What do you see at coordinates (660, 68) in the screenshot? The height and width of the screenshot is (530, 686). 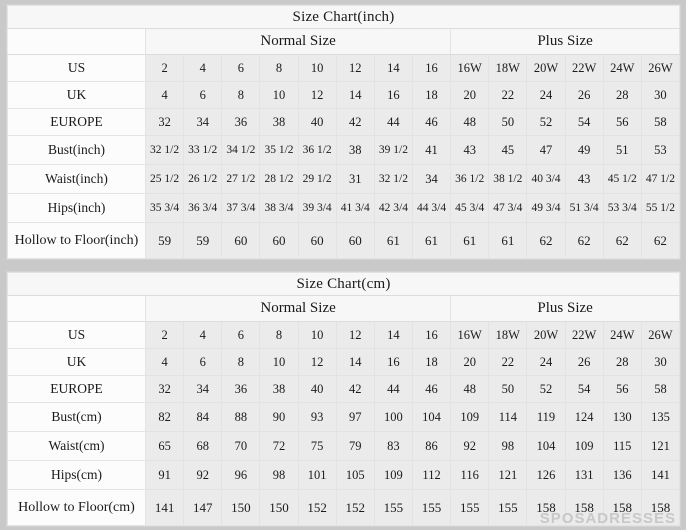 I see `table-cell: 26W` at bounding box center [660, 68].